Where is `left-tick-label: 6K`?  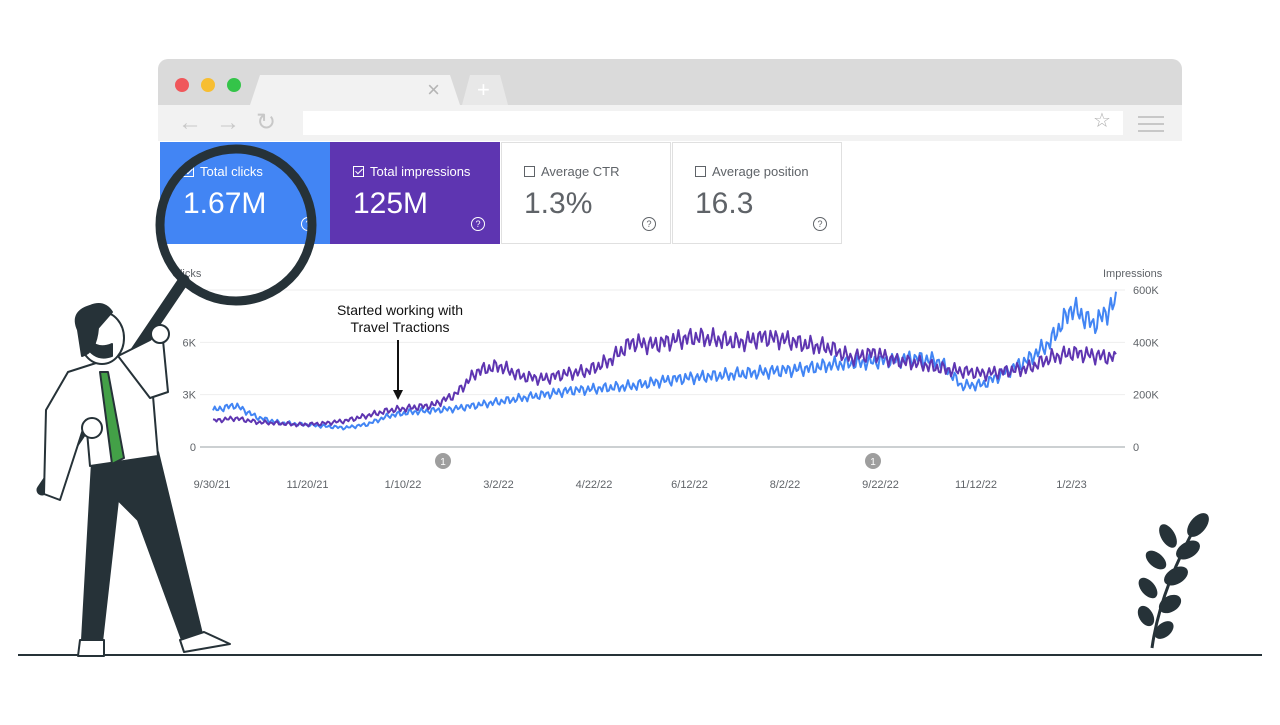 left-tick-label: 6K is located at coordinates (190, 343).